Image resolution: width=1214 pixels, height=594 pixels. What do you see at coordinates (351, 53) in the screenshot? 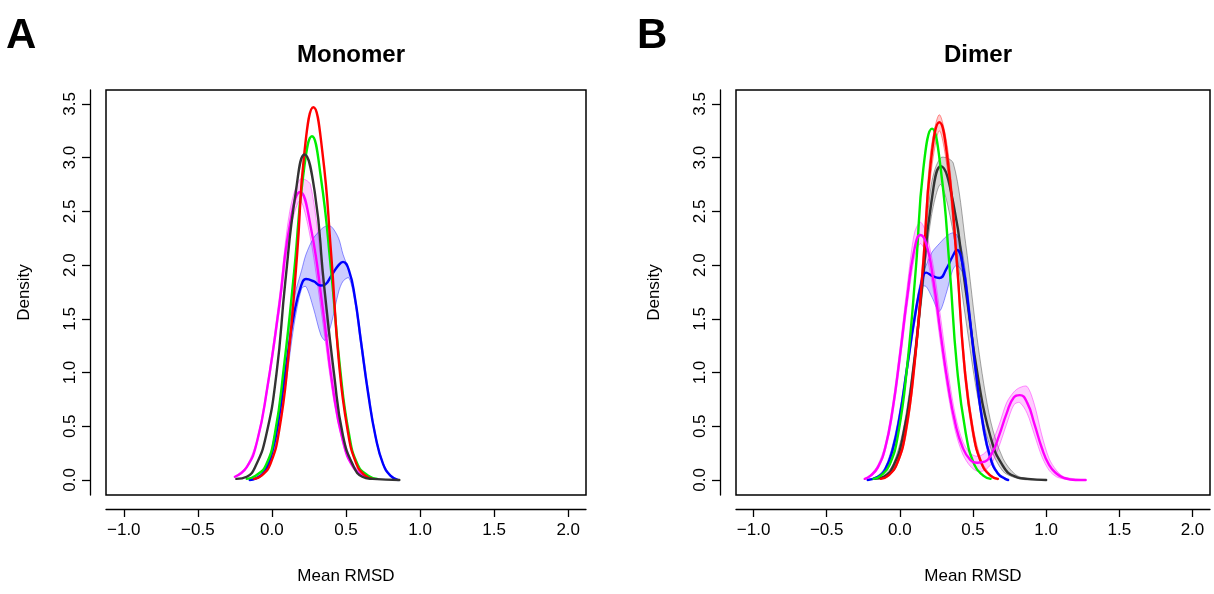
I see `chart-title: Monomer` at bounding box center [351, 53].